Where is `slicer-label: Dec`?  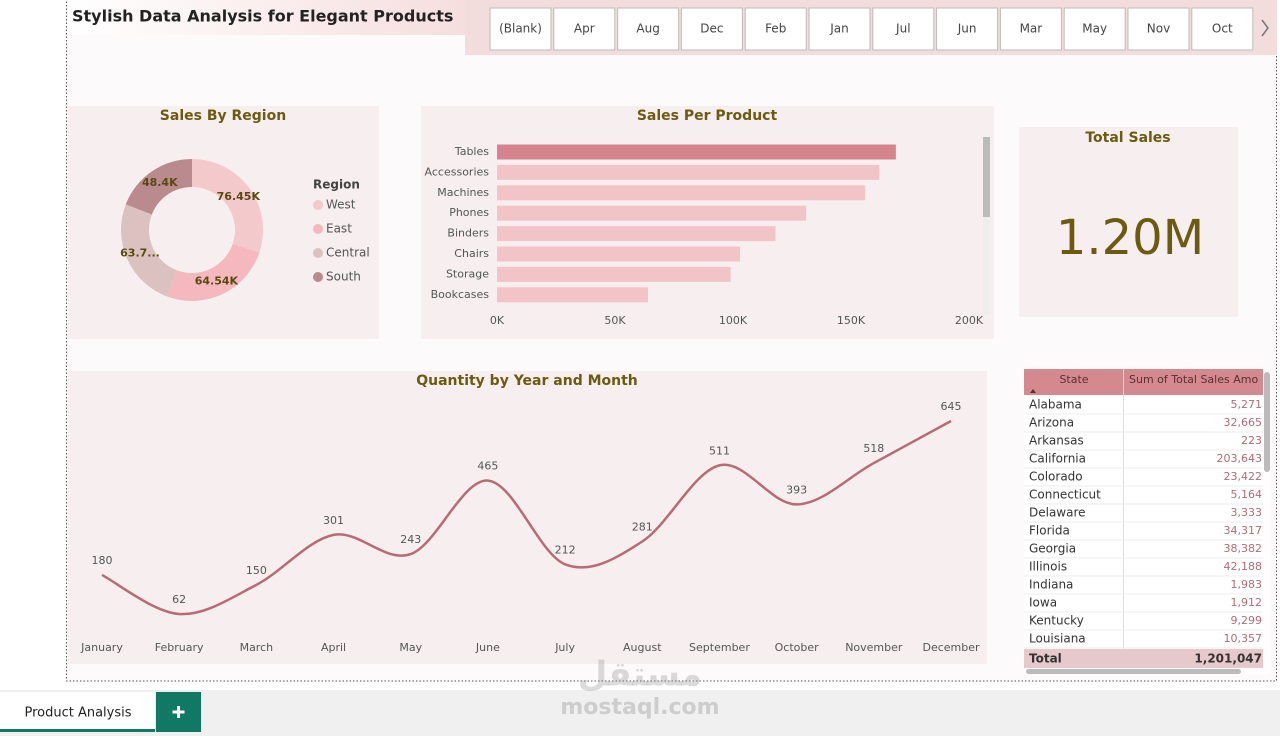
slicer-label: Dec is located at coordinates (711, 29).